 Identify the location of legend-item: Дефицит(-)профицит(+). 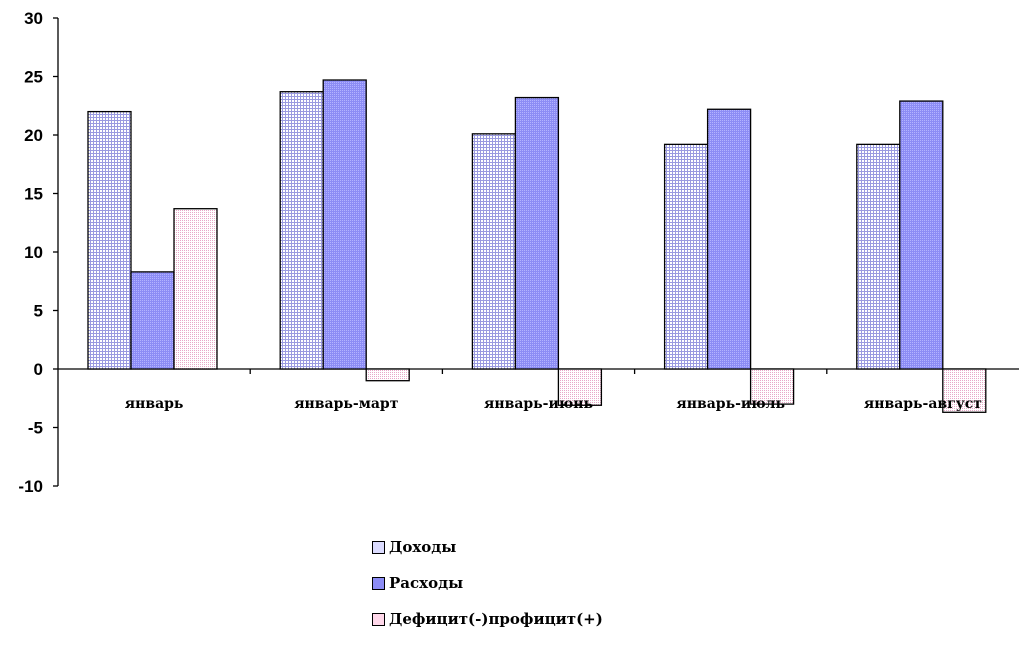
(487, 619).